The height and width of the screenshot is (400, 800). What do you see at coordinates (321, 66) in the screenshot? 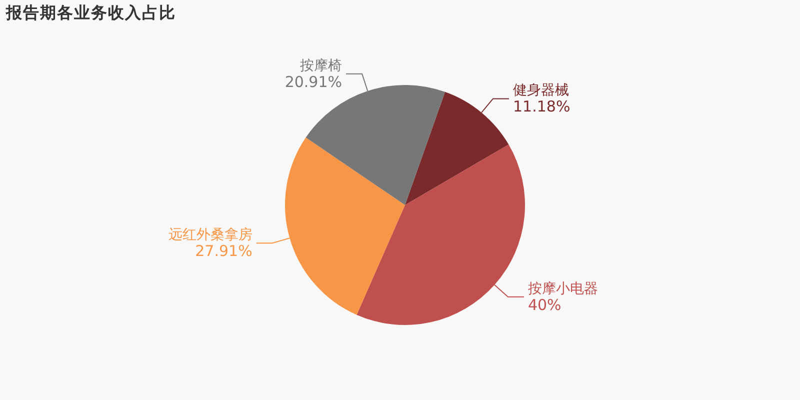
I see `slice-label: 按摩椅` at bounding box center [321, 66].